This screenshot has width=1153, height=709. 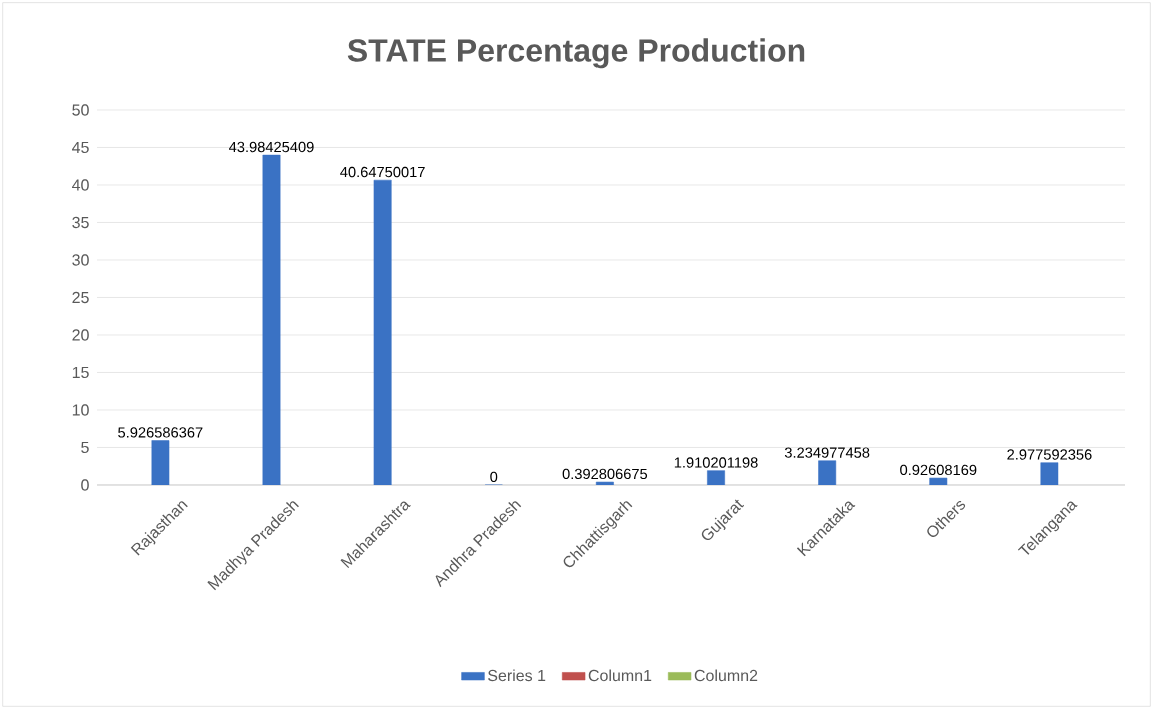 What do you see at coordinates (726, 675) in the screenshot?
I see `legend-label: Column2` at bounding box center [726, 675].